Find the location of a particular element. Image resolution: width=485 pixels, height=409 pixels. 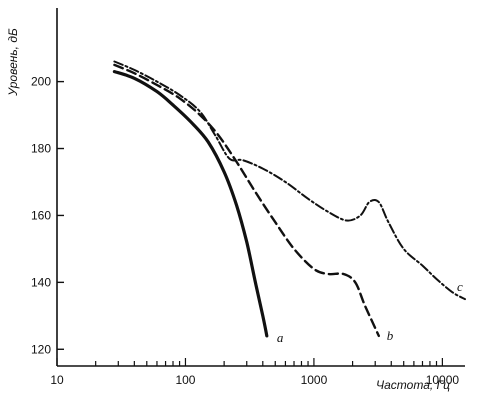

curve-labels: a b c is located at coordinates (370, 312).